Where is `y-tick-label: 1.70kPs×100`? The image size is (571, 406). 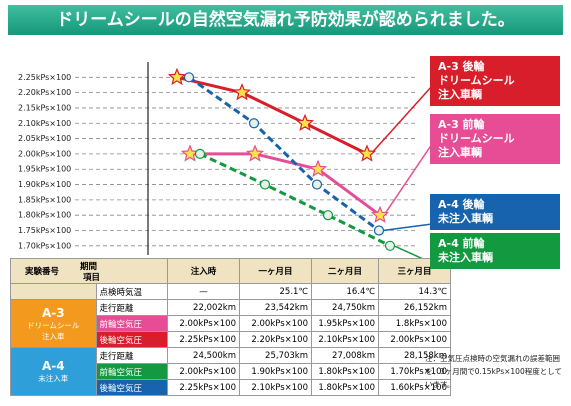 y-tick-label: 1.70kPs×100 is located at coordinates (44, 245).